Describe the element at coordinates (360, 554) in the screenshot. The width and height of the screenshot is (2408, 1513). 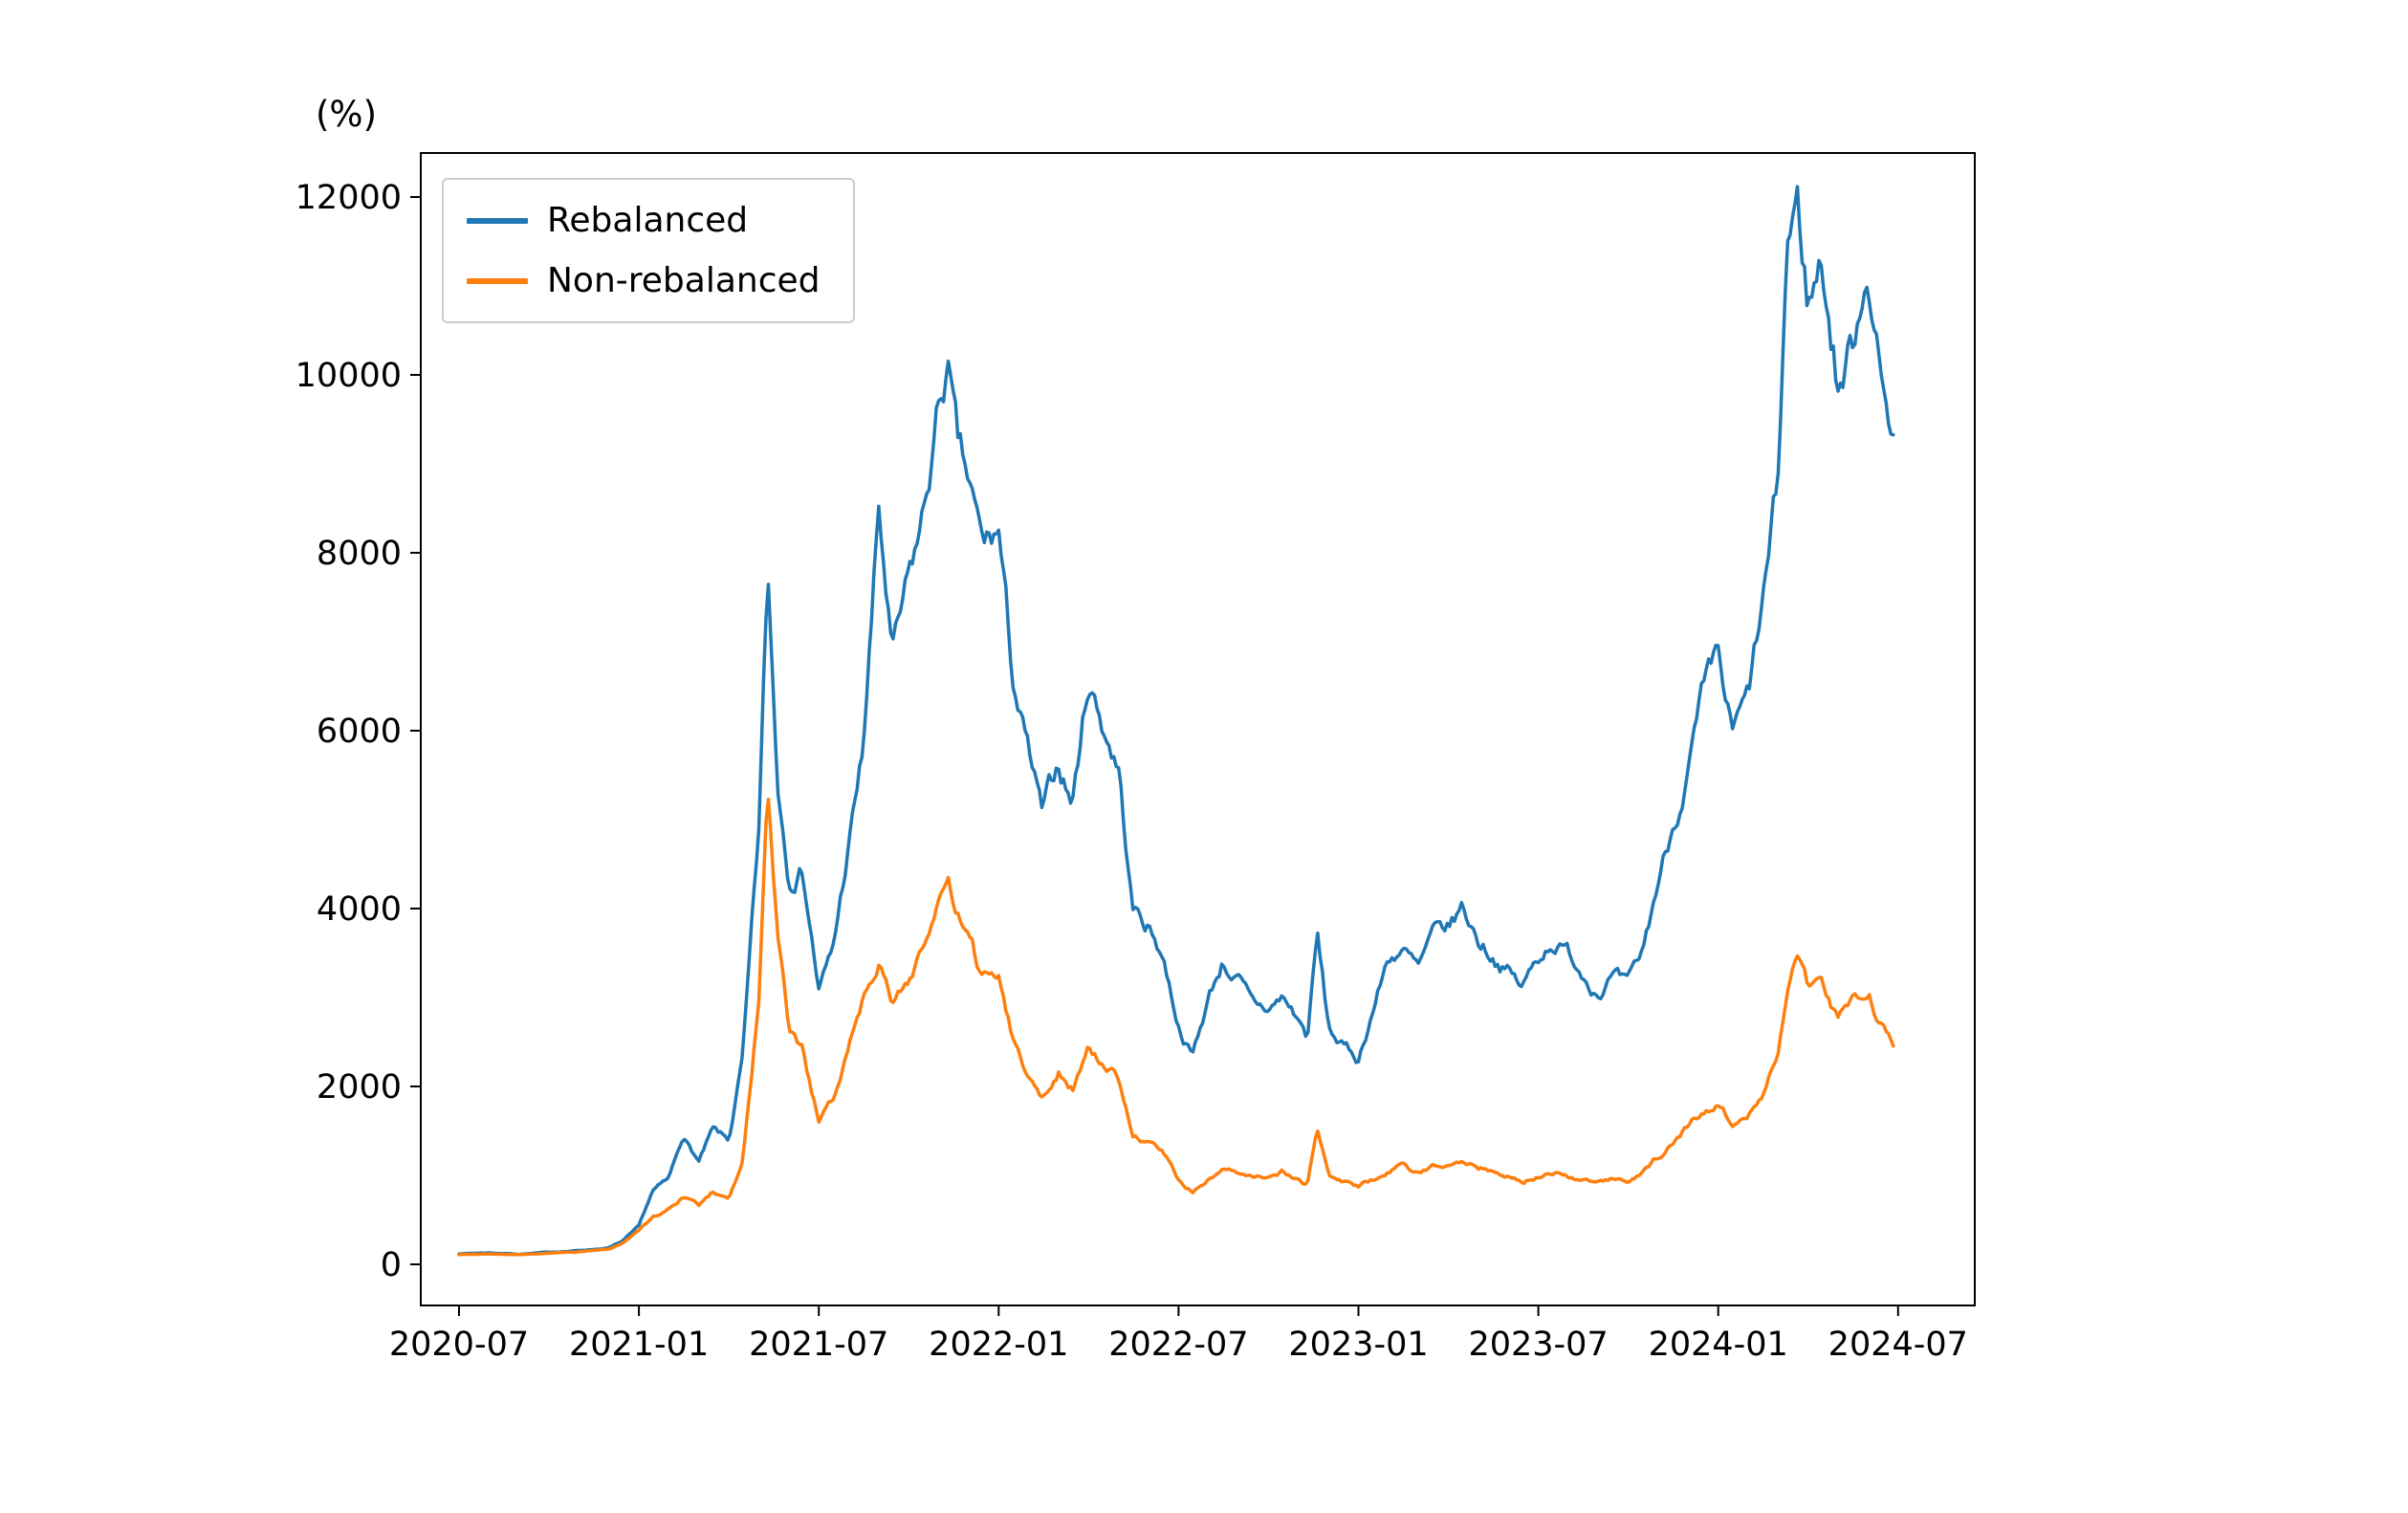
I see `y-tick-label: 8000` at that location.